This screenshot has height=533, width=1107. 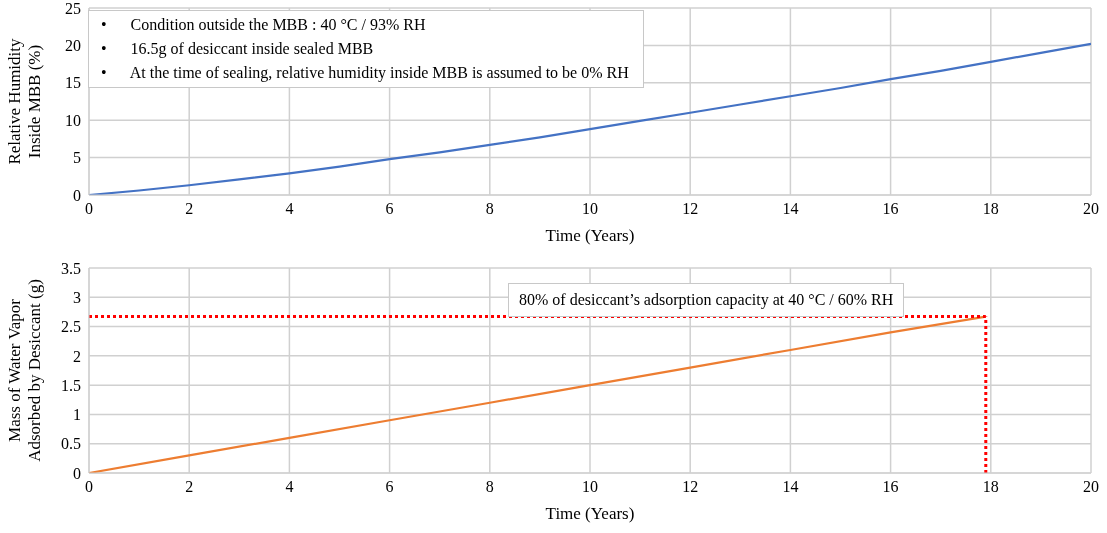 What do you see at coordinates (24, 101) in the screenshot?
I see `y-axis-title: Relative Humidity Inside MBB (%)` at bounding box center [24, 101].